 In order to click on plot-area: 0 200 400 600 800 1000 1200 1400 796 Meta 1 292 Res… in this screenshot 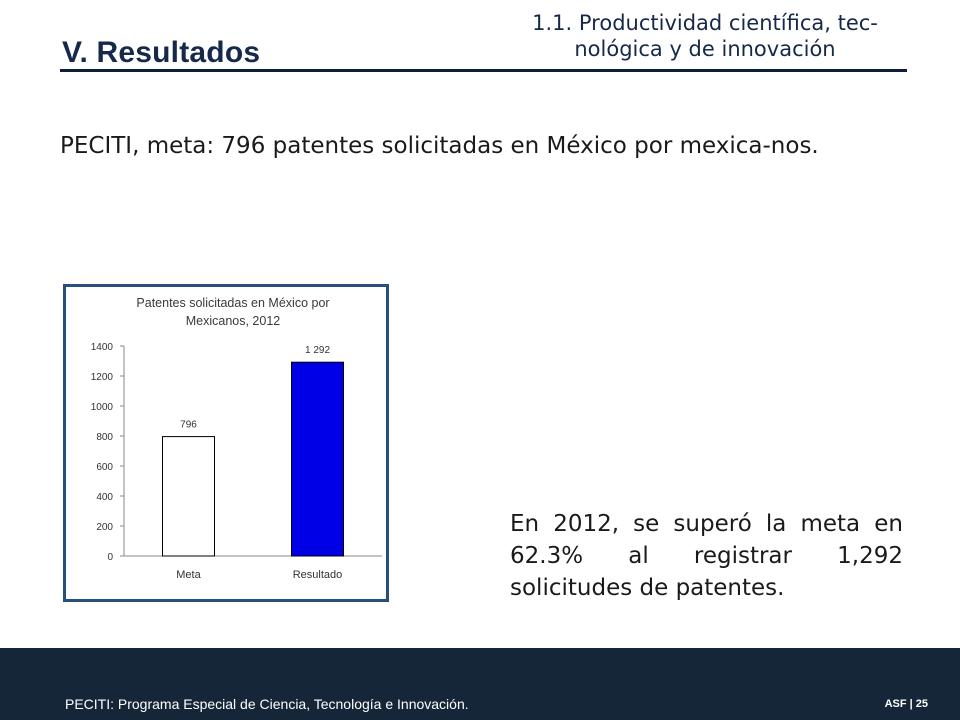, I will do `click(236, 461)`.